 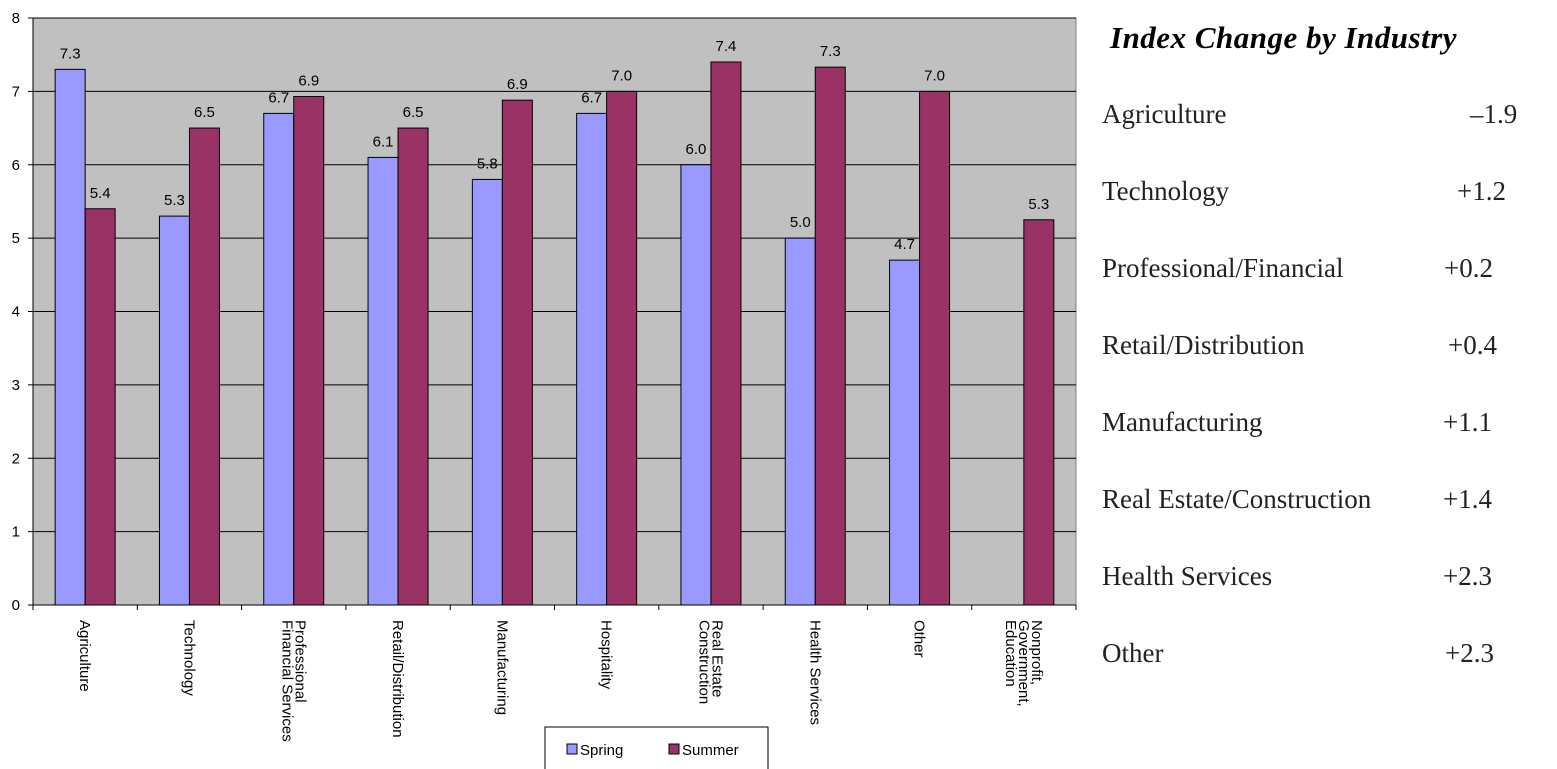 What do you see at coordinates (1327, 117) in the screenshot?
I see `panel-row: Agriculture –1.9` at bounding box center [1327, 117].